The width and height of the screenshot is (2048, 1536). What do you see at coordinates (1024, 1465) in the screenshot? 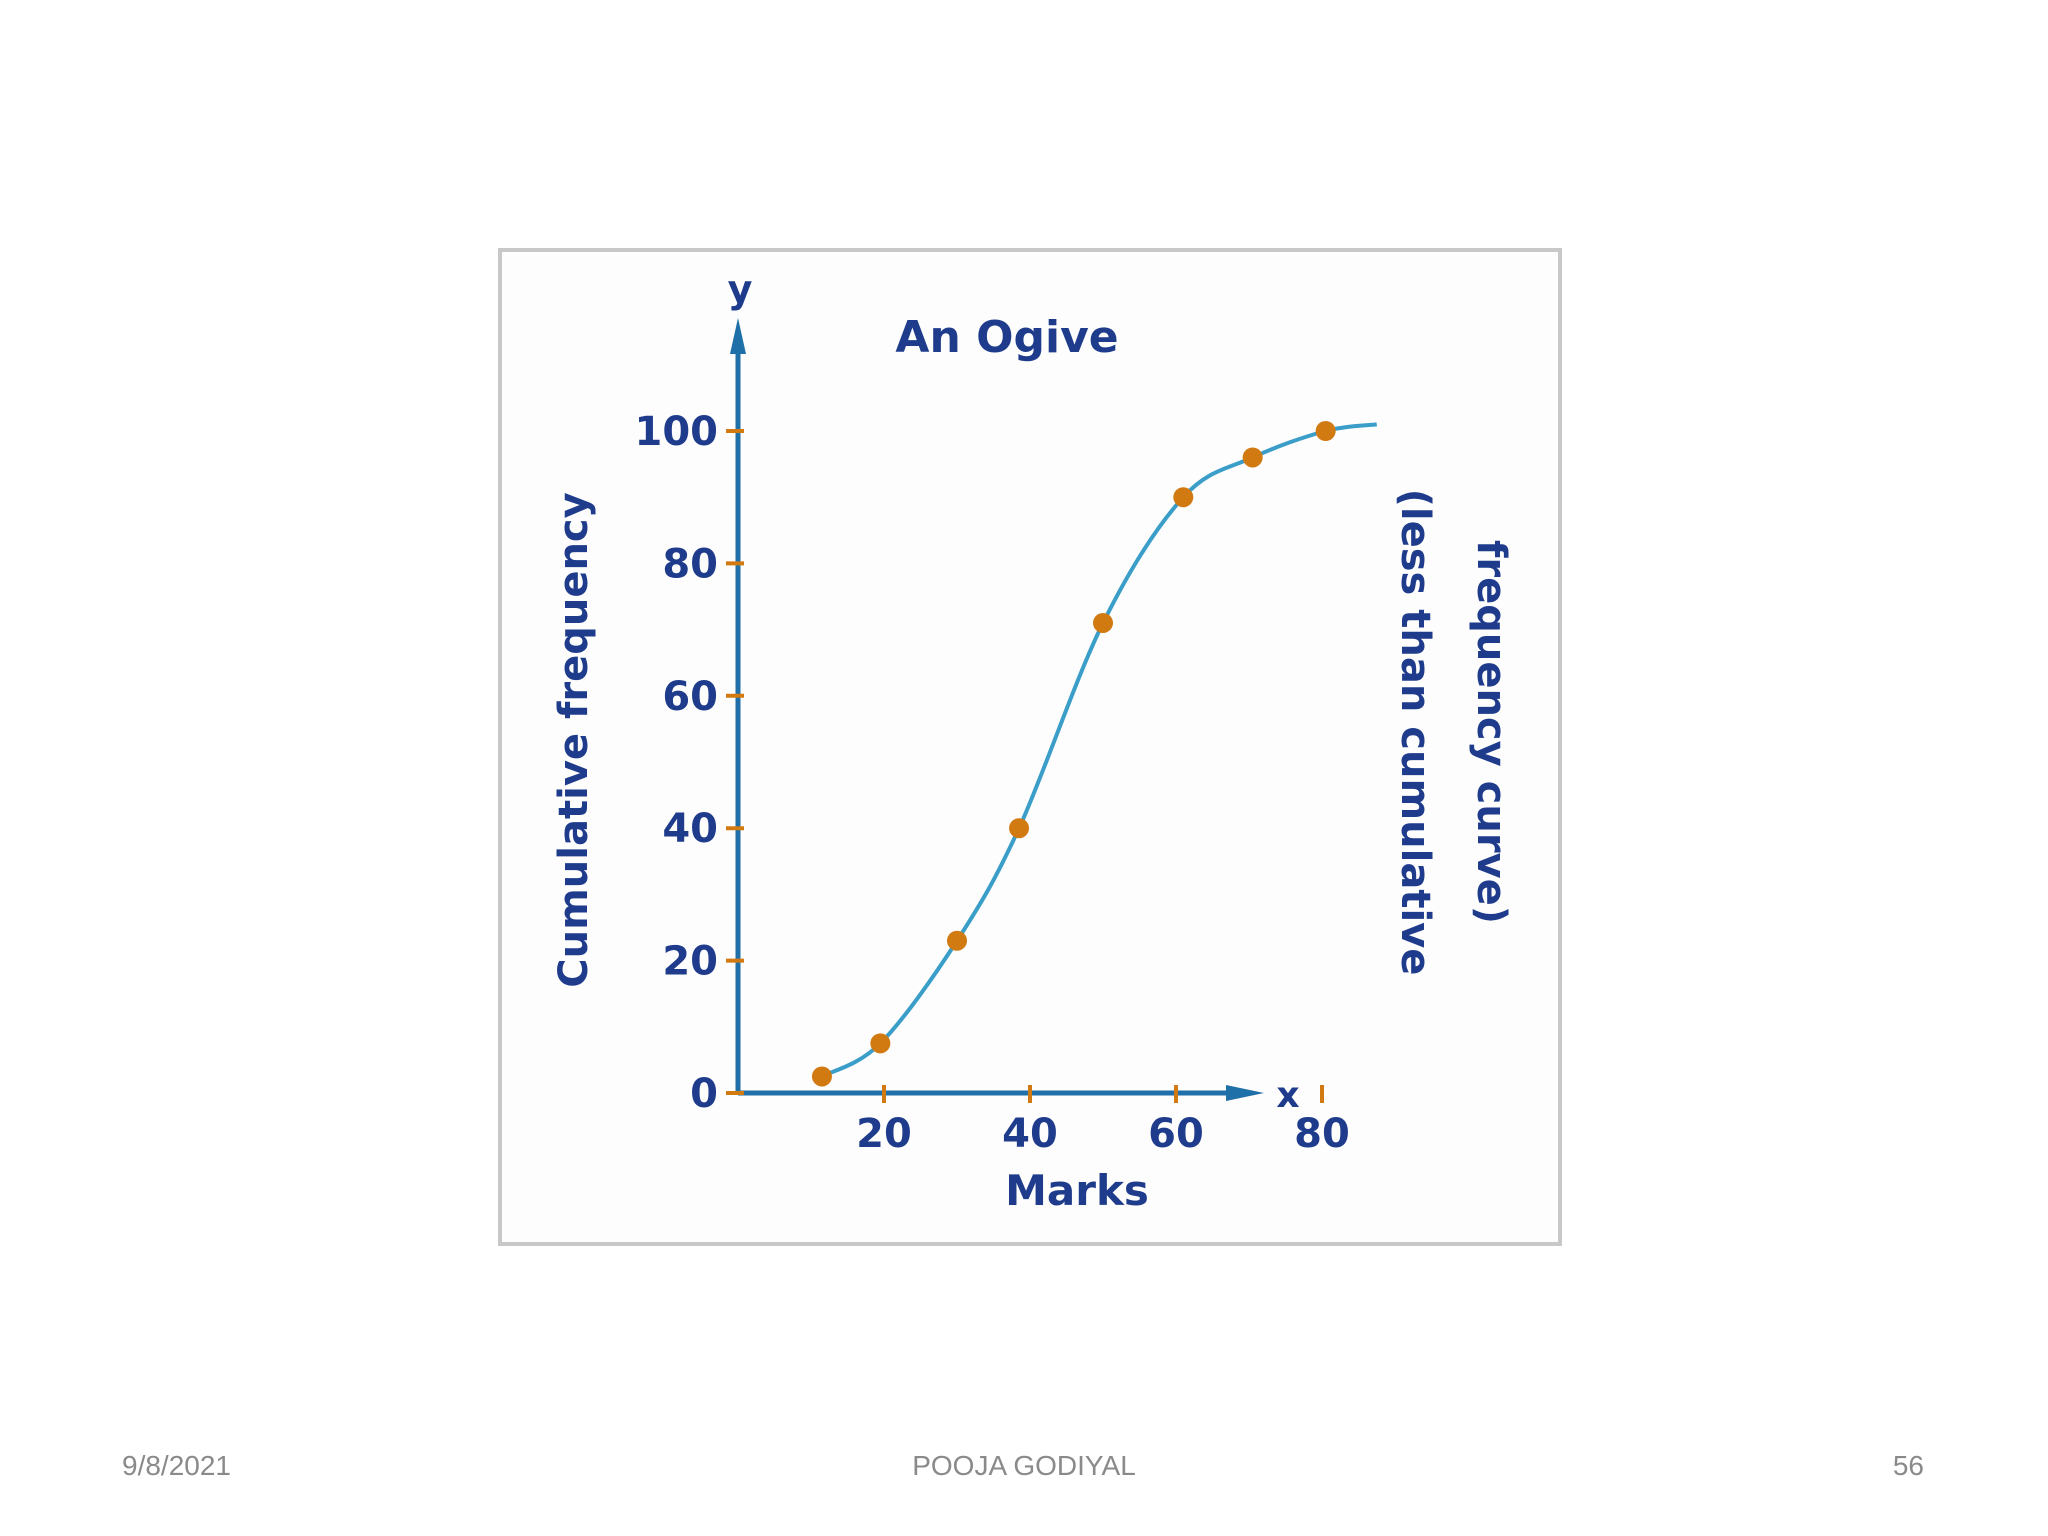
I see `footer-author: POOJA GODIYAL` at bounding box center [1024, 1465].